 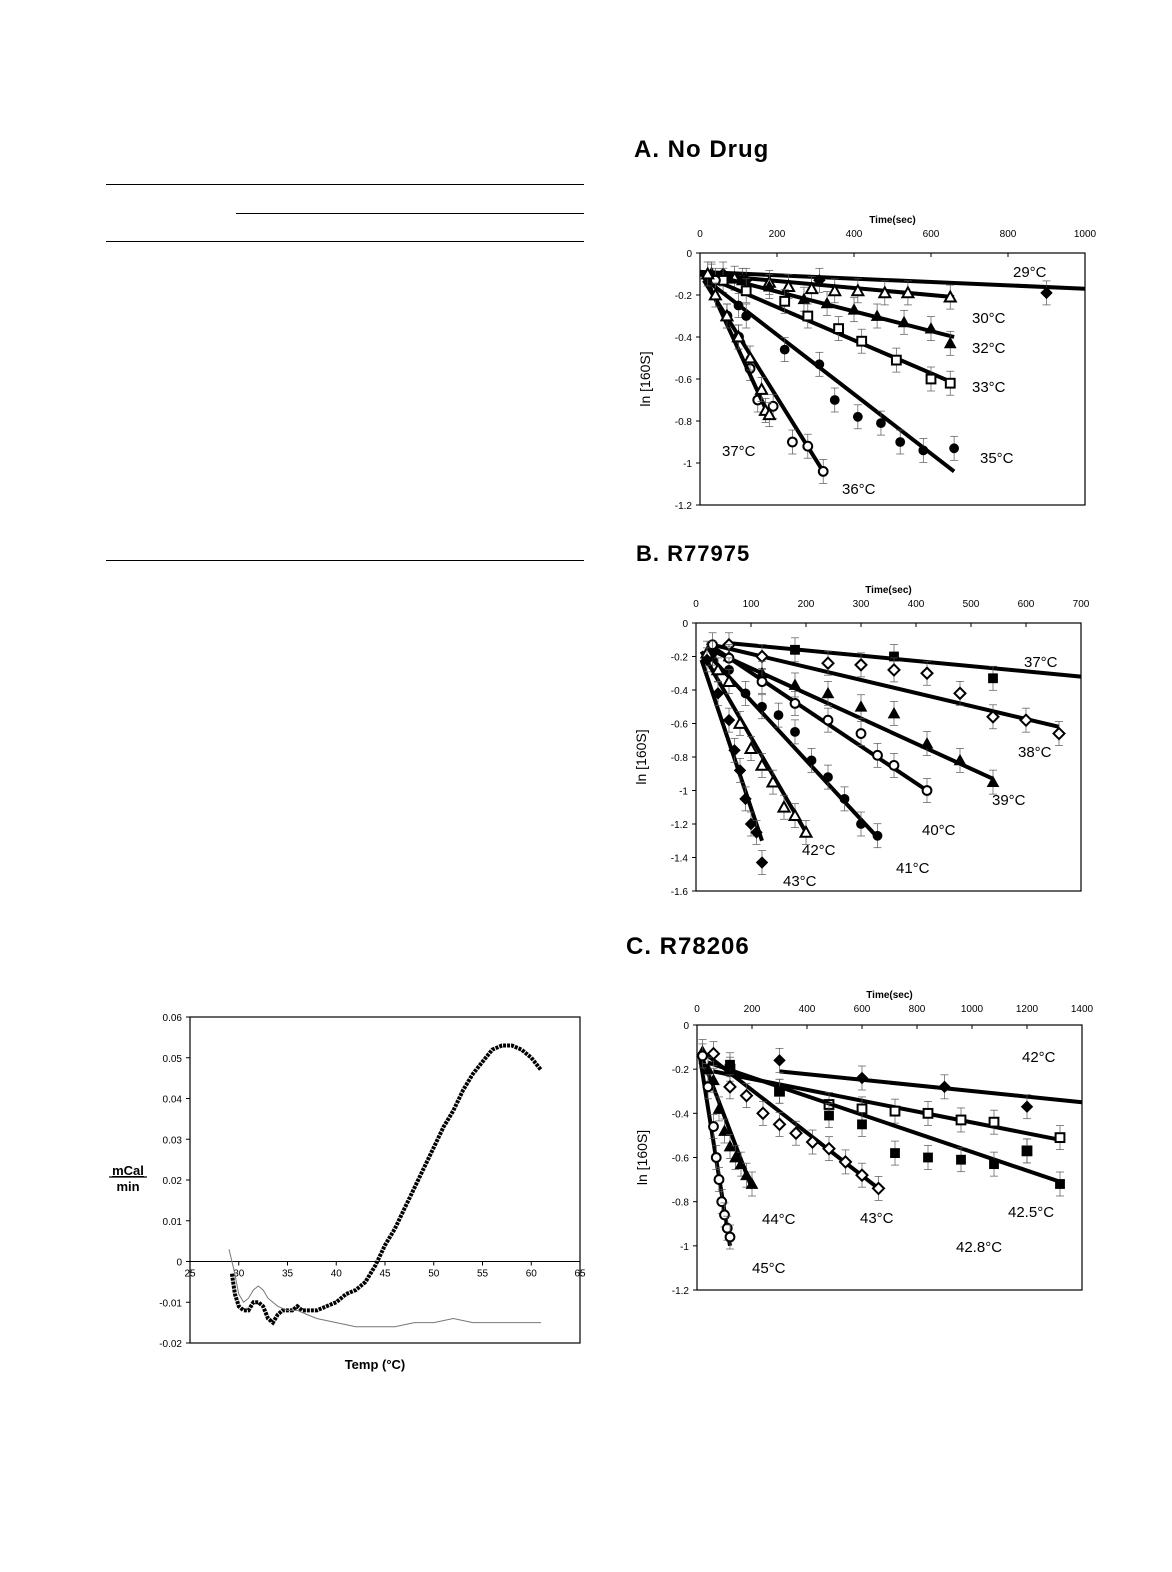 What do you see at coordinates (1008, 234) in the screenshot?
I see `x-tick-label: 800` at bounding box center [1008, 234].